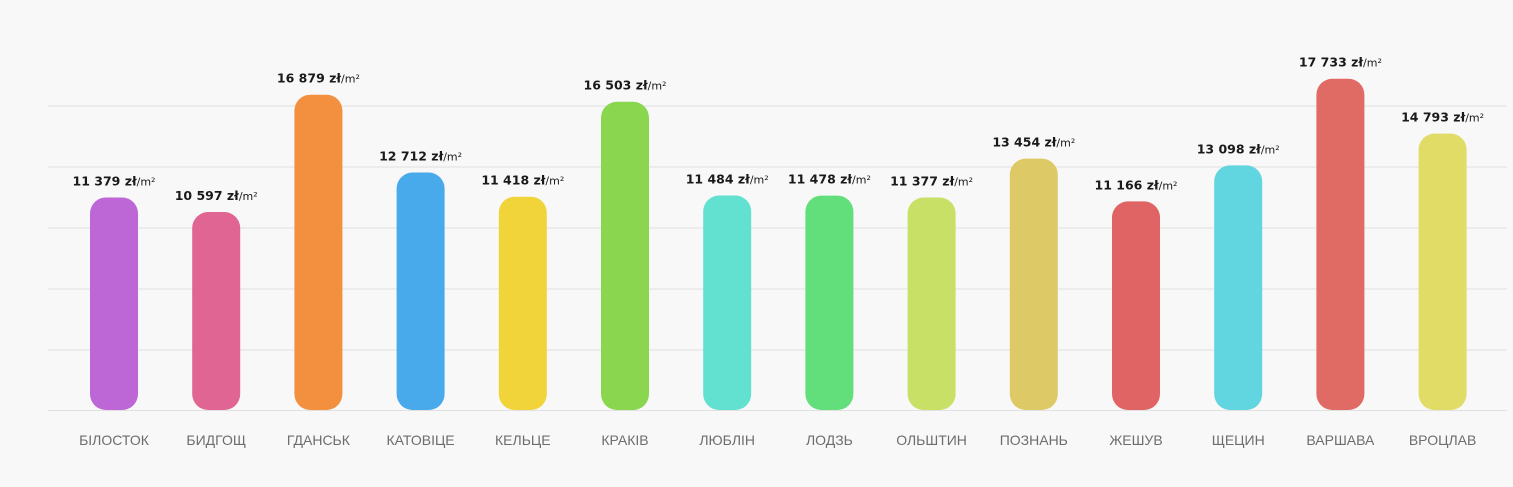  I want to click on value-label: 13 454 zł/m², so click(1033, 142).